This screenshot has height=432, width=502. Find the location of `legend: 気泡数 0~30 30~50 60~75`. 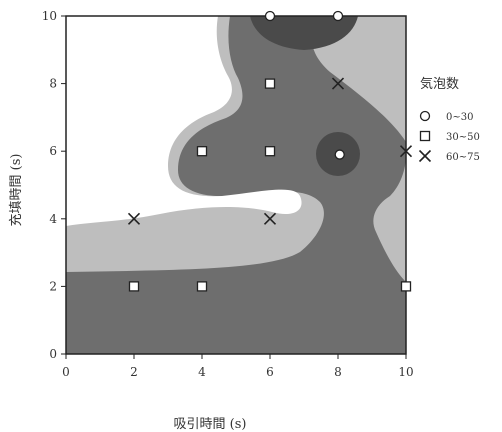

legend: 気泡数 0~30 30~50 60~75 is located at coordinates (449, 119).